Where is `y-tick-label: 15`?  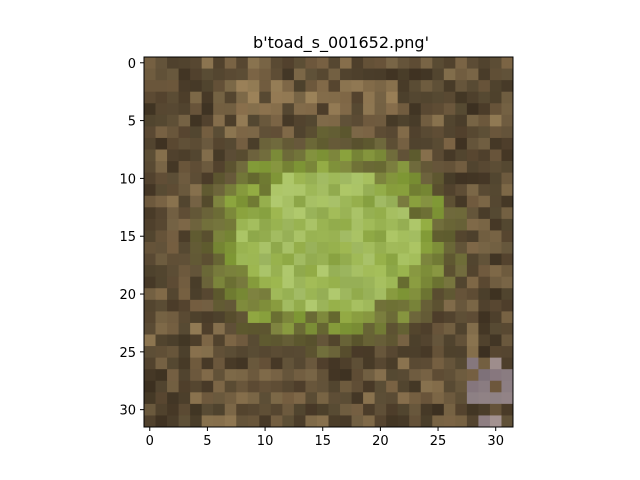
y-tick-label: 15 is located at coordinates (127, 237).